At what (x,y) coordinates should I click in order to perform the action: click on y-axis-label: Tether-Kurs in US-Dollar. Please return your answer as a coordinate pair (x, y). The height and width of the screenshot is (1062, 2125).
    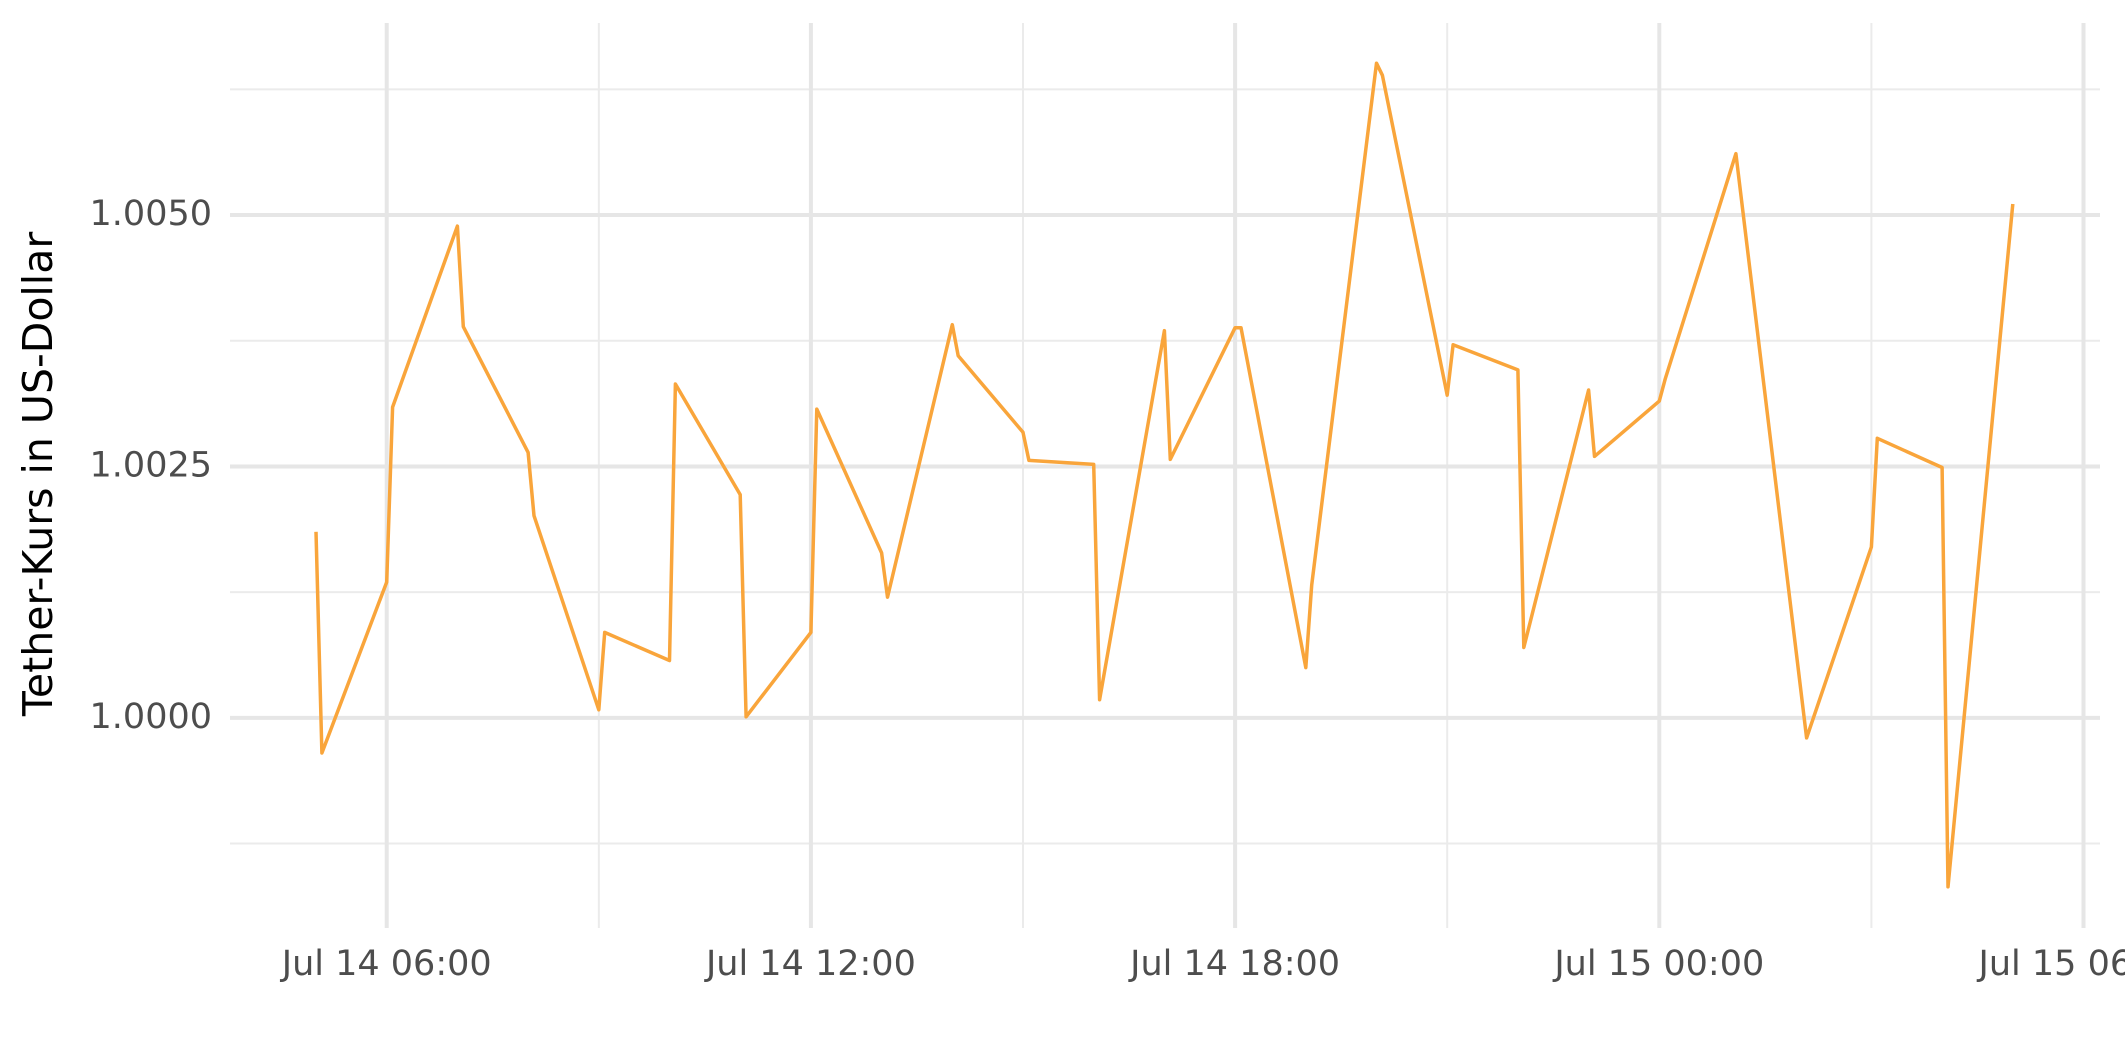
    Looking at the image, I should click on (38, 474).